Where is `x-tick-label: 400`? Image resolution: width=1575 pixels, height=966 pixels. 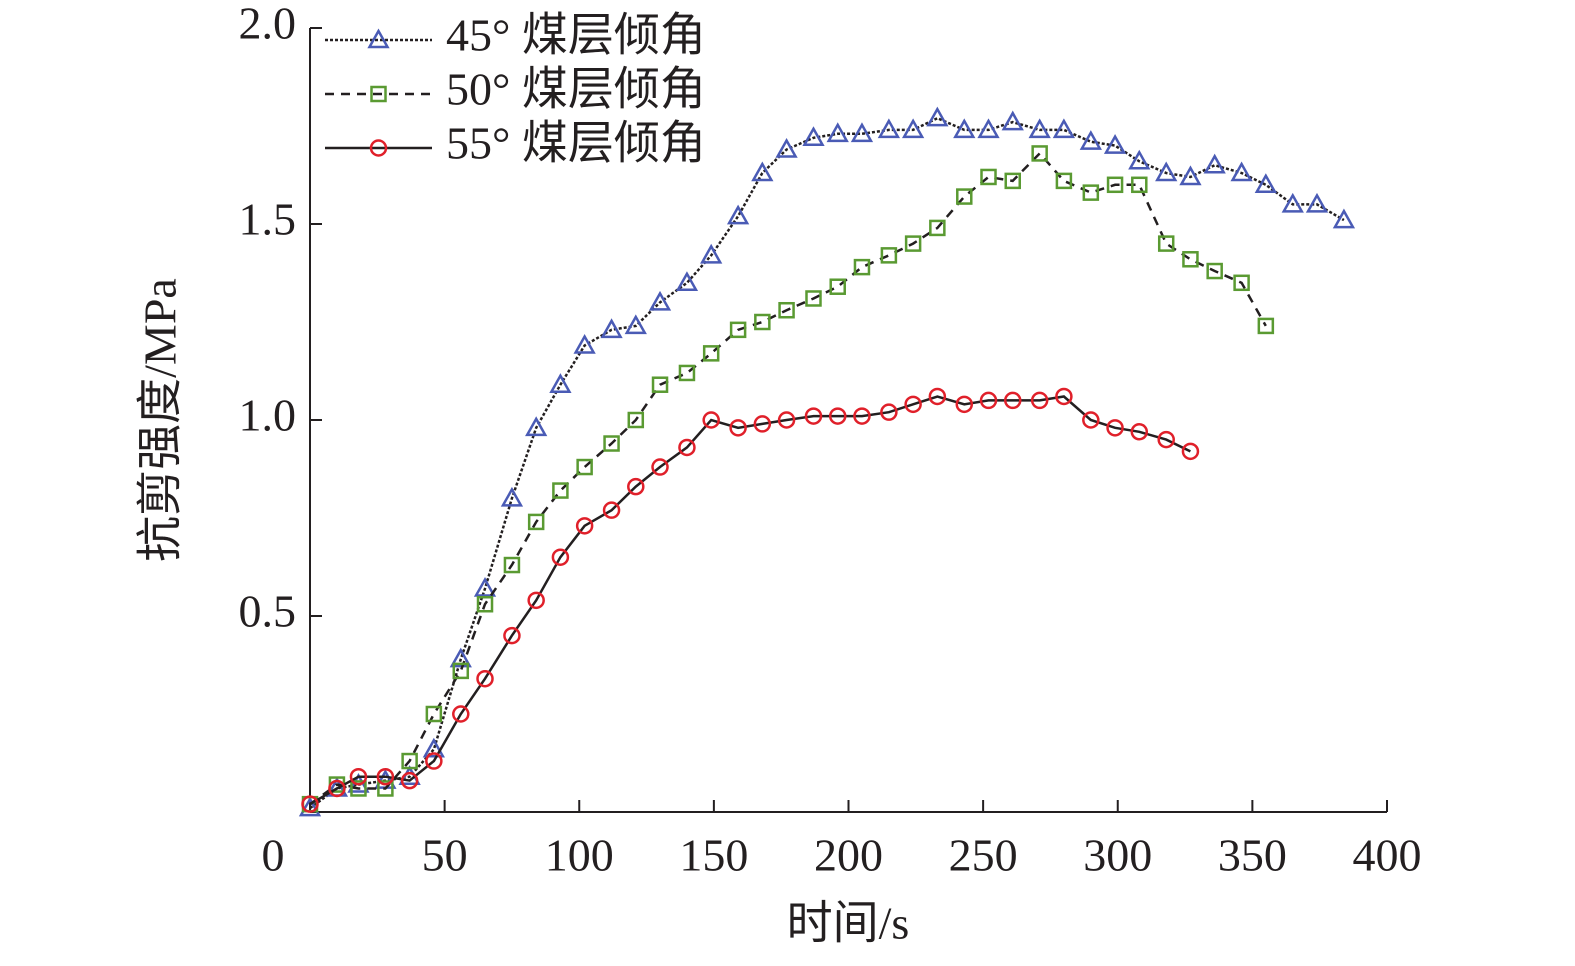 x-tick-label: 400 is located at coordinates (1387, 855).